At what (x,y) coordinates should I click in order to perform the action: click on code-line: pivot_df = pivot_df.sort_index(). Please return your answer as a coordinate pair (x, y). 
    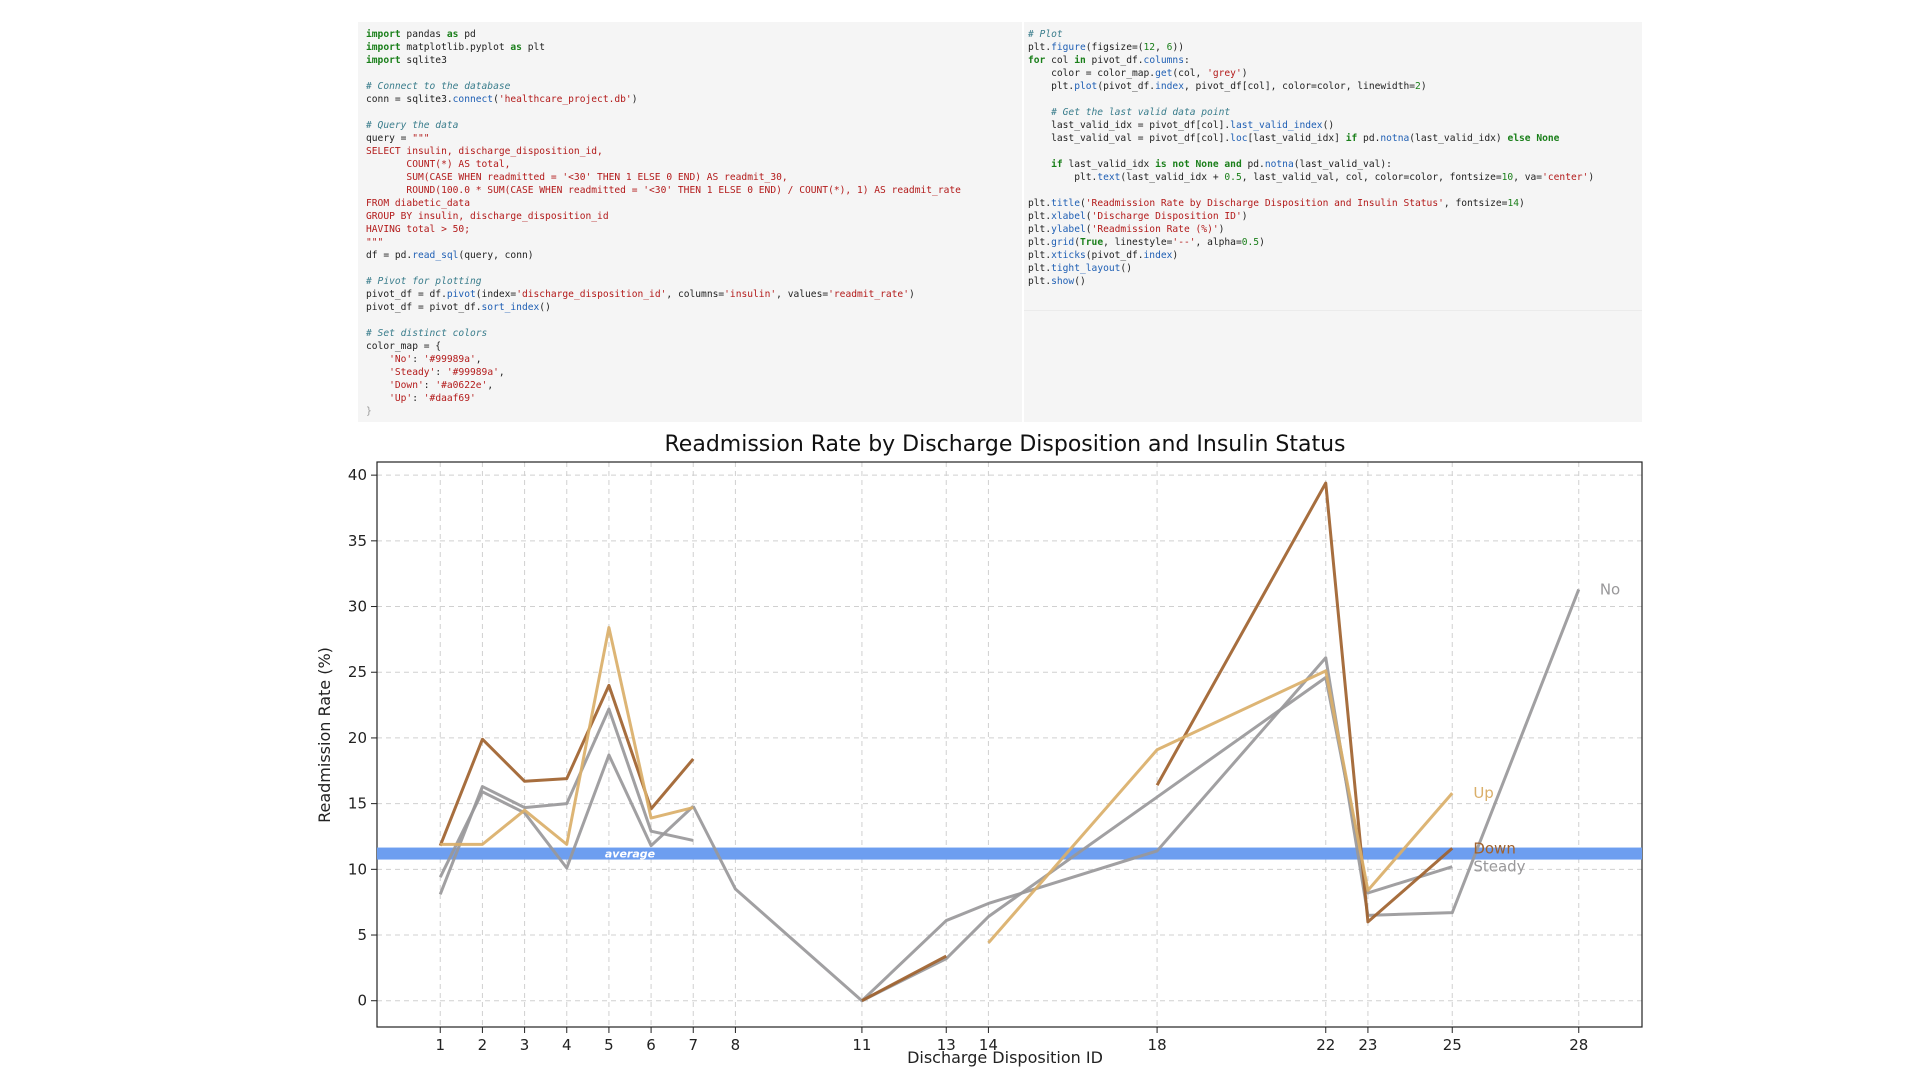
    Looking at the image, I should click on (690, 307).